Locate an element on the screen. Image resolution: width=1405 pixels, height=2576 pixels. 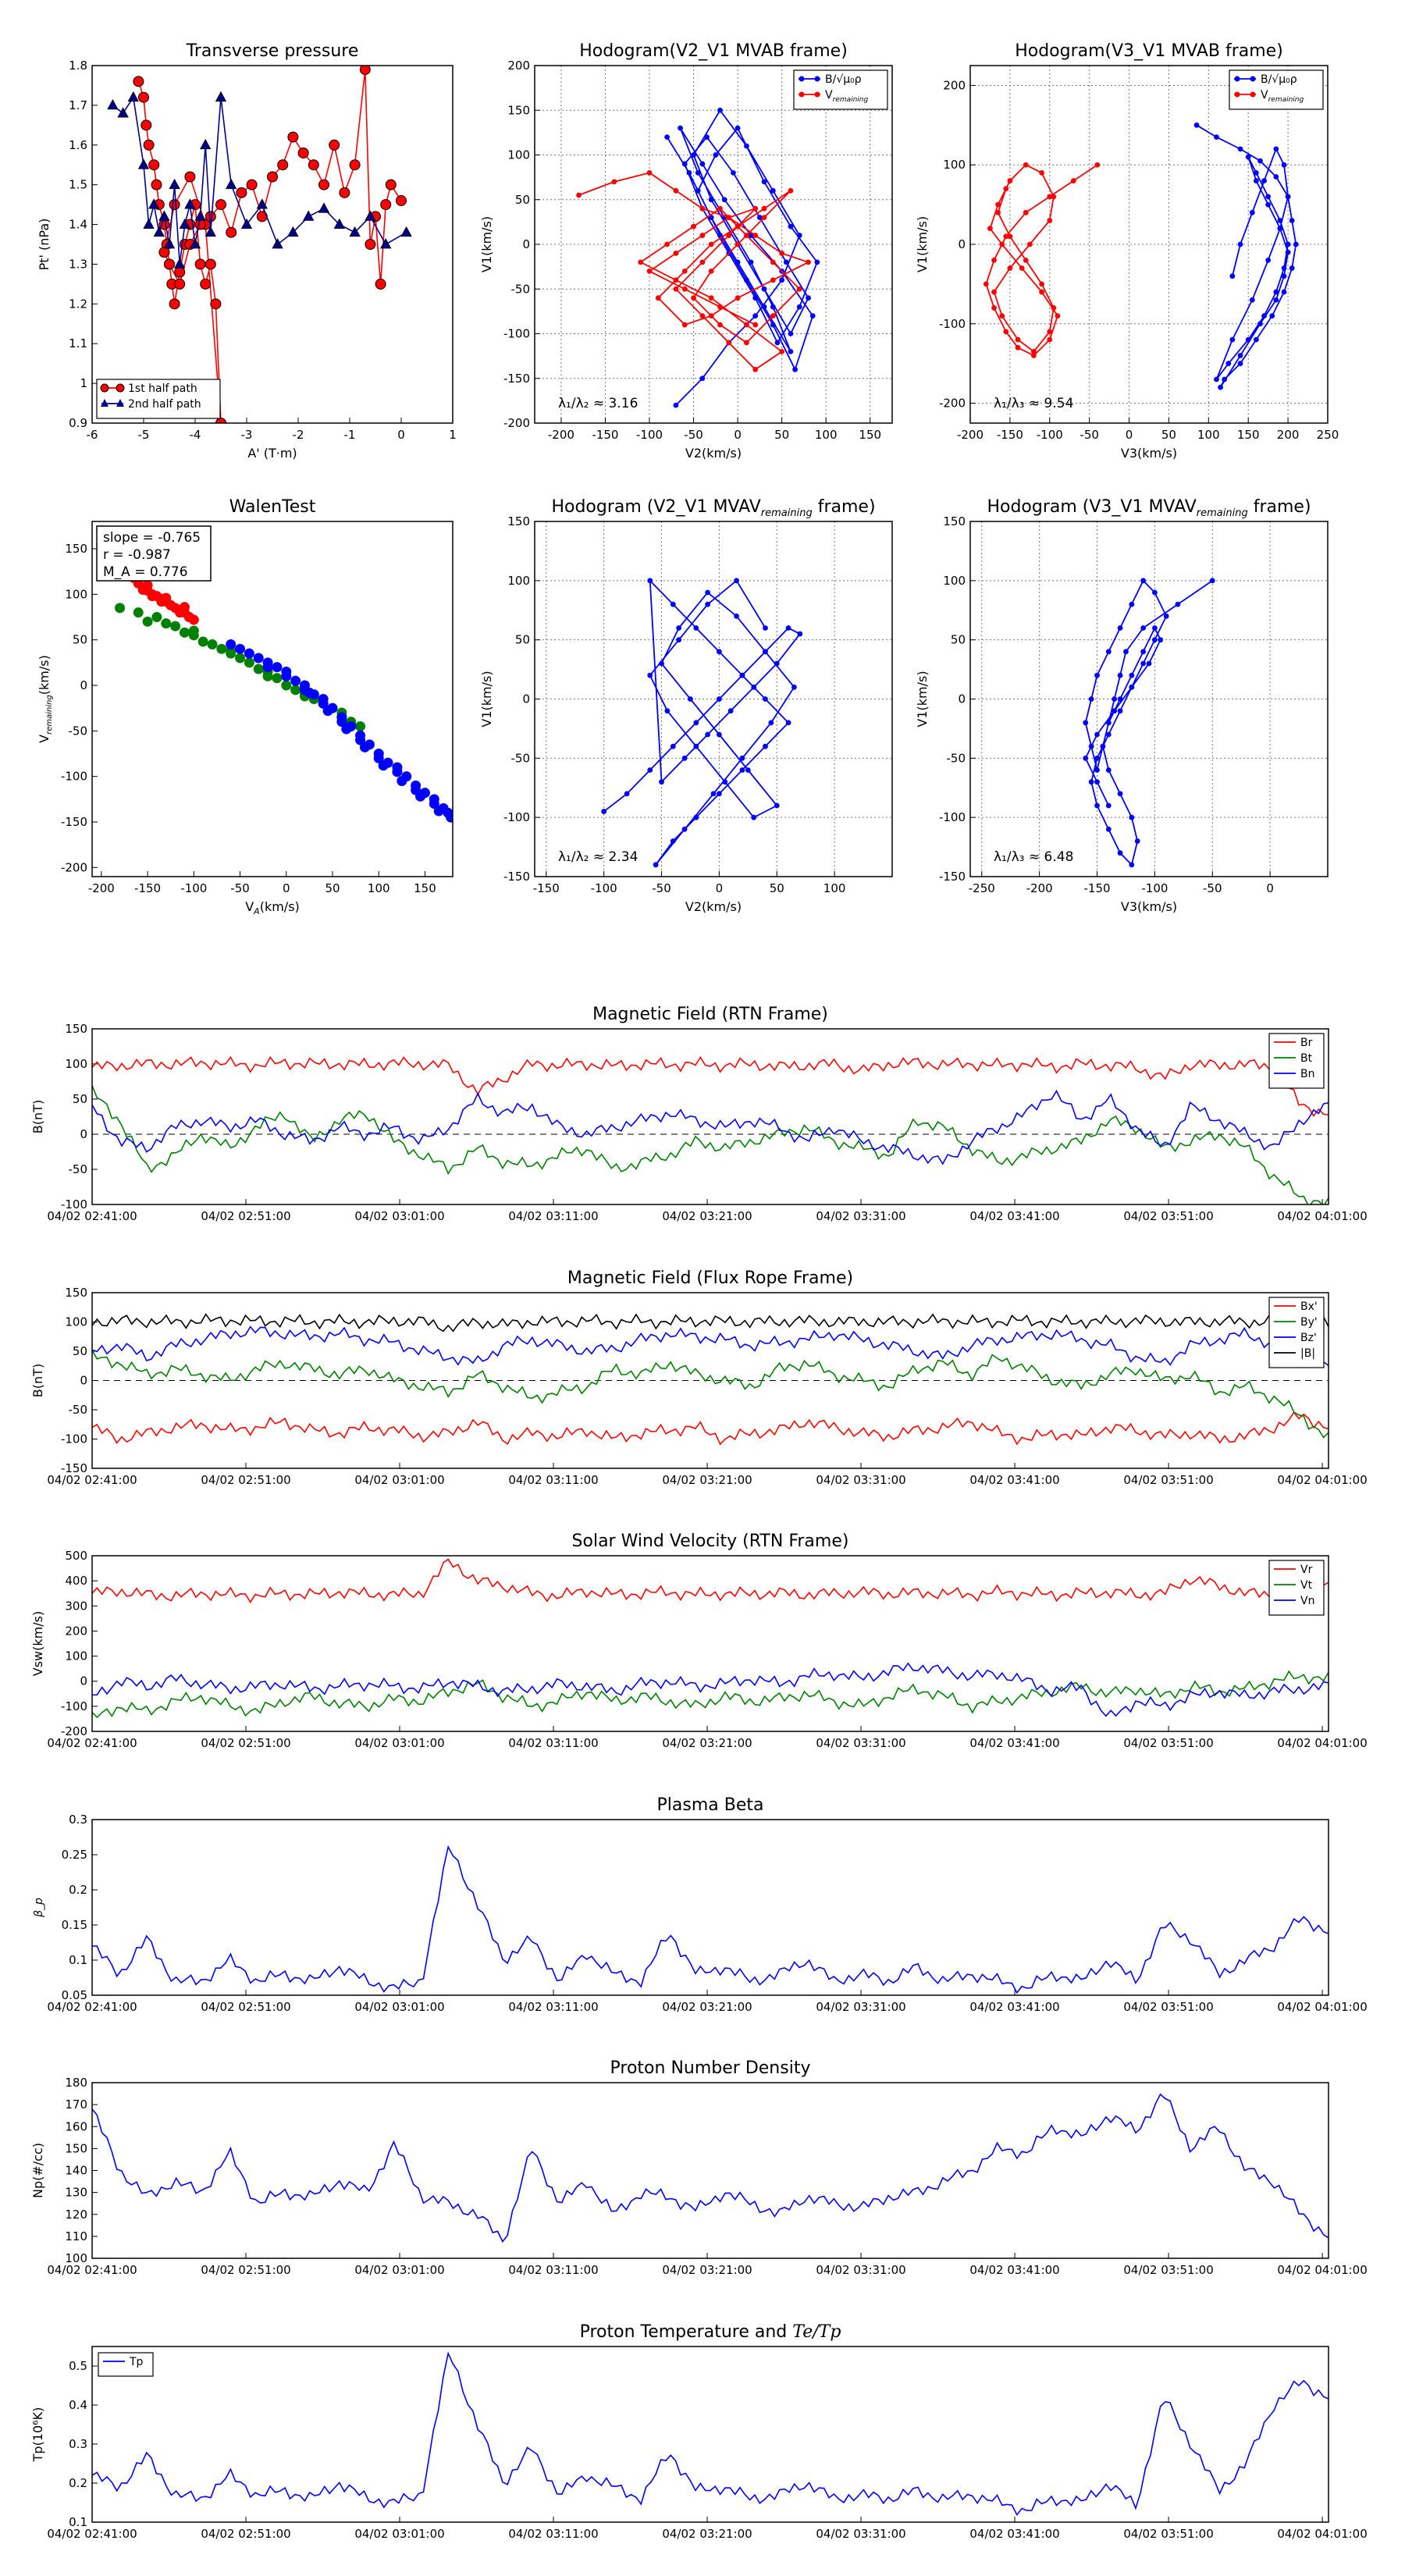
y-tick-label: -150 is located at coordinates (516, 379).